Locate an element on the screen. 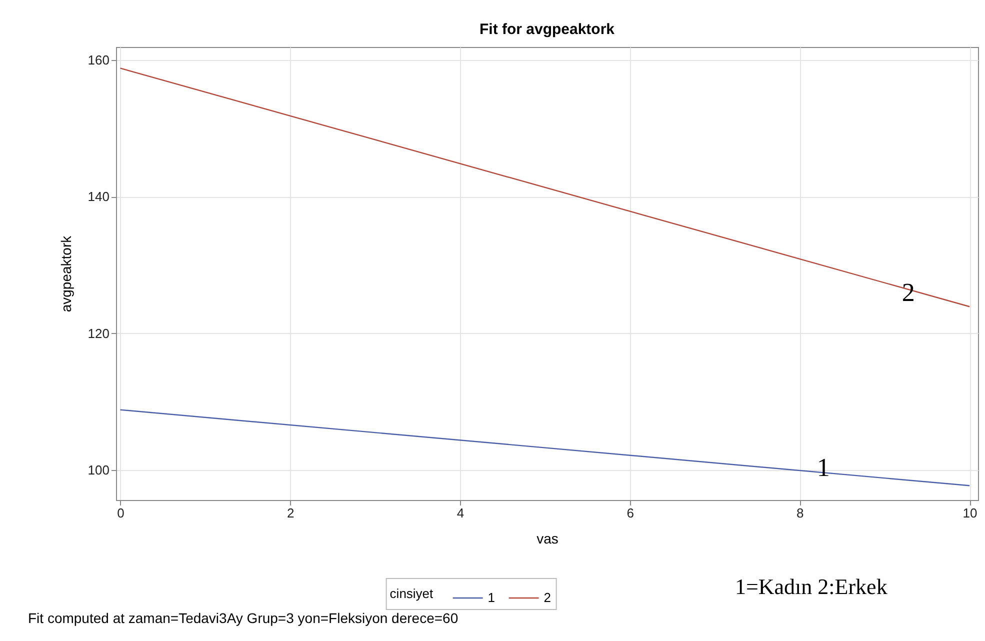 This screenshot has height=641, width=985. text: 1=Kadın 2:Erkek is located at coordinates (811, 587).